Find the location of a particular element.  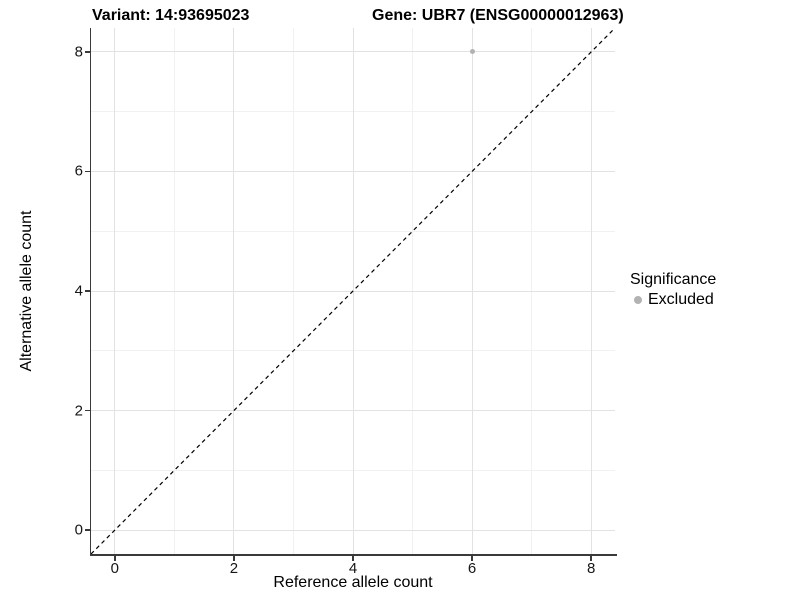

x-tick-label: 6 is located at coordinates (472, 568).